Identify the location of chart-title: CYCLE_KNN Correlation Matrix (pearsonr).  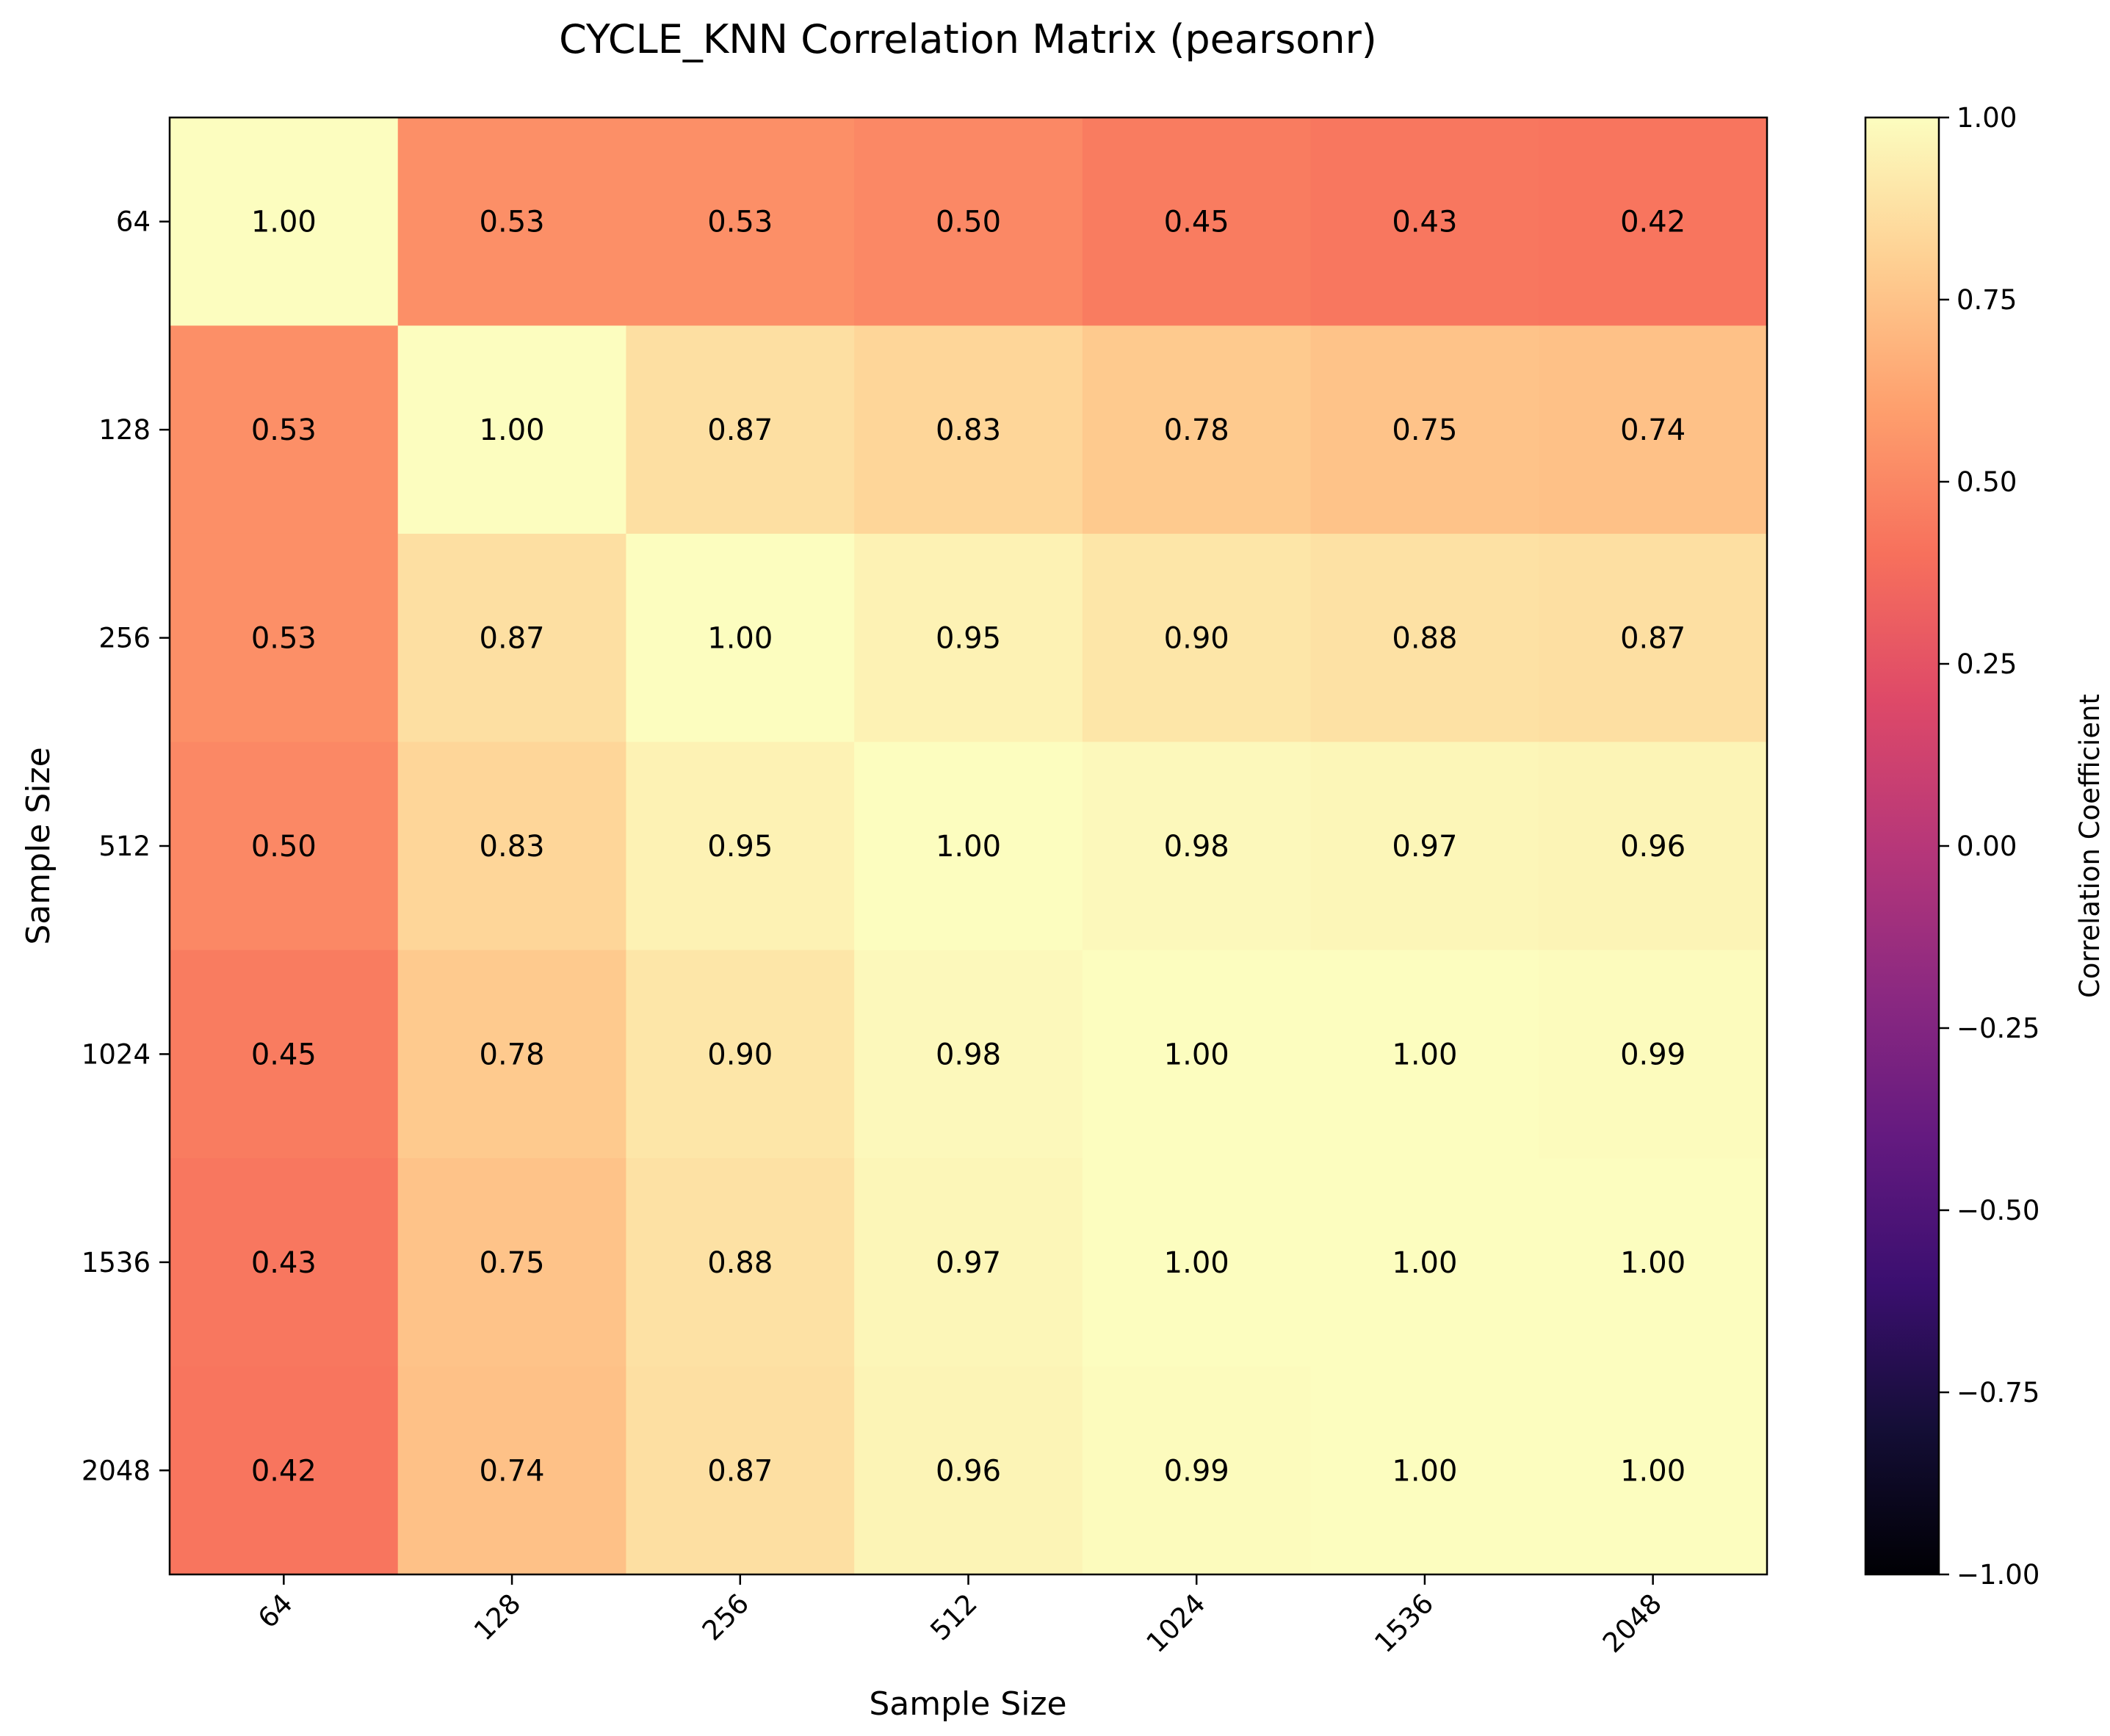
(968, 39).